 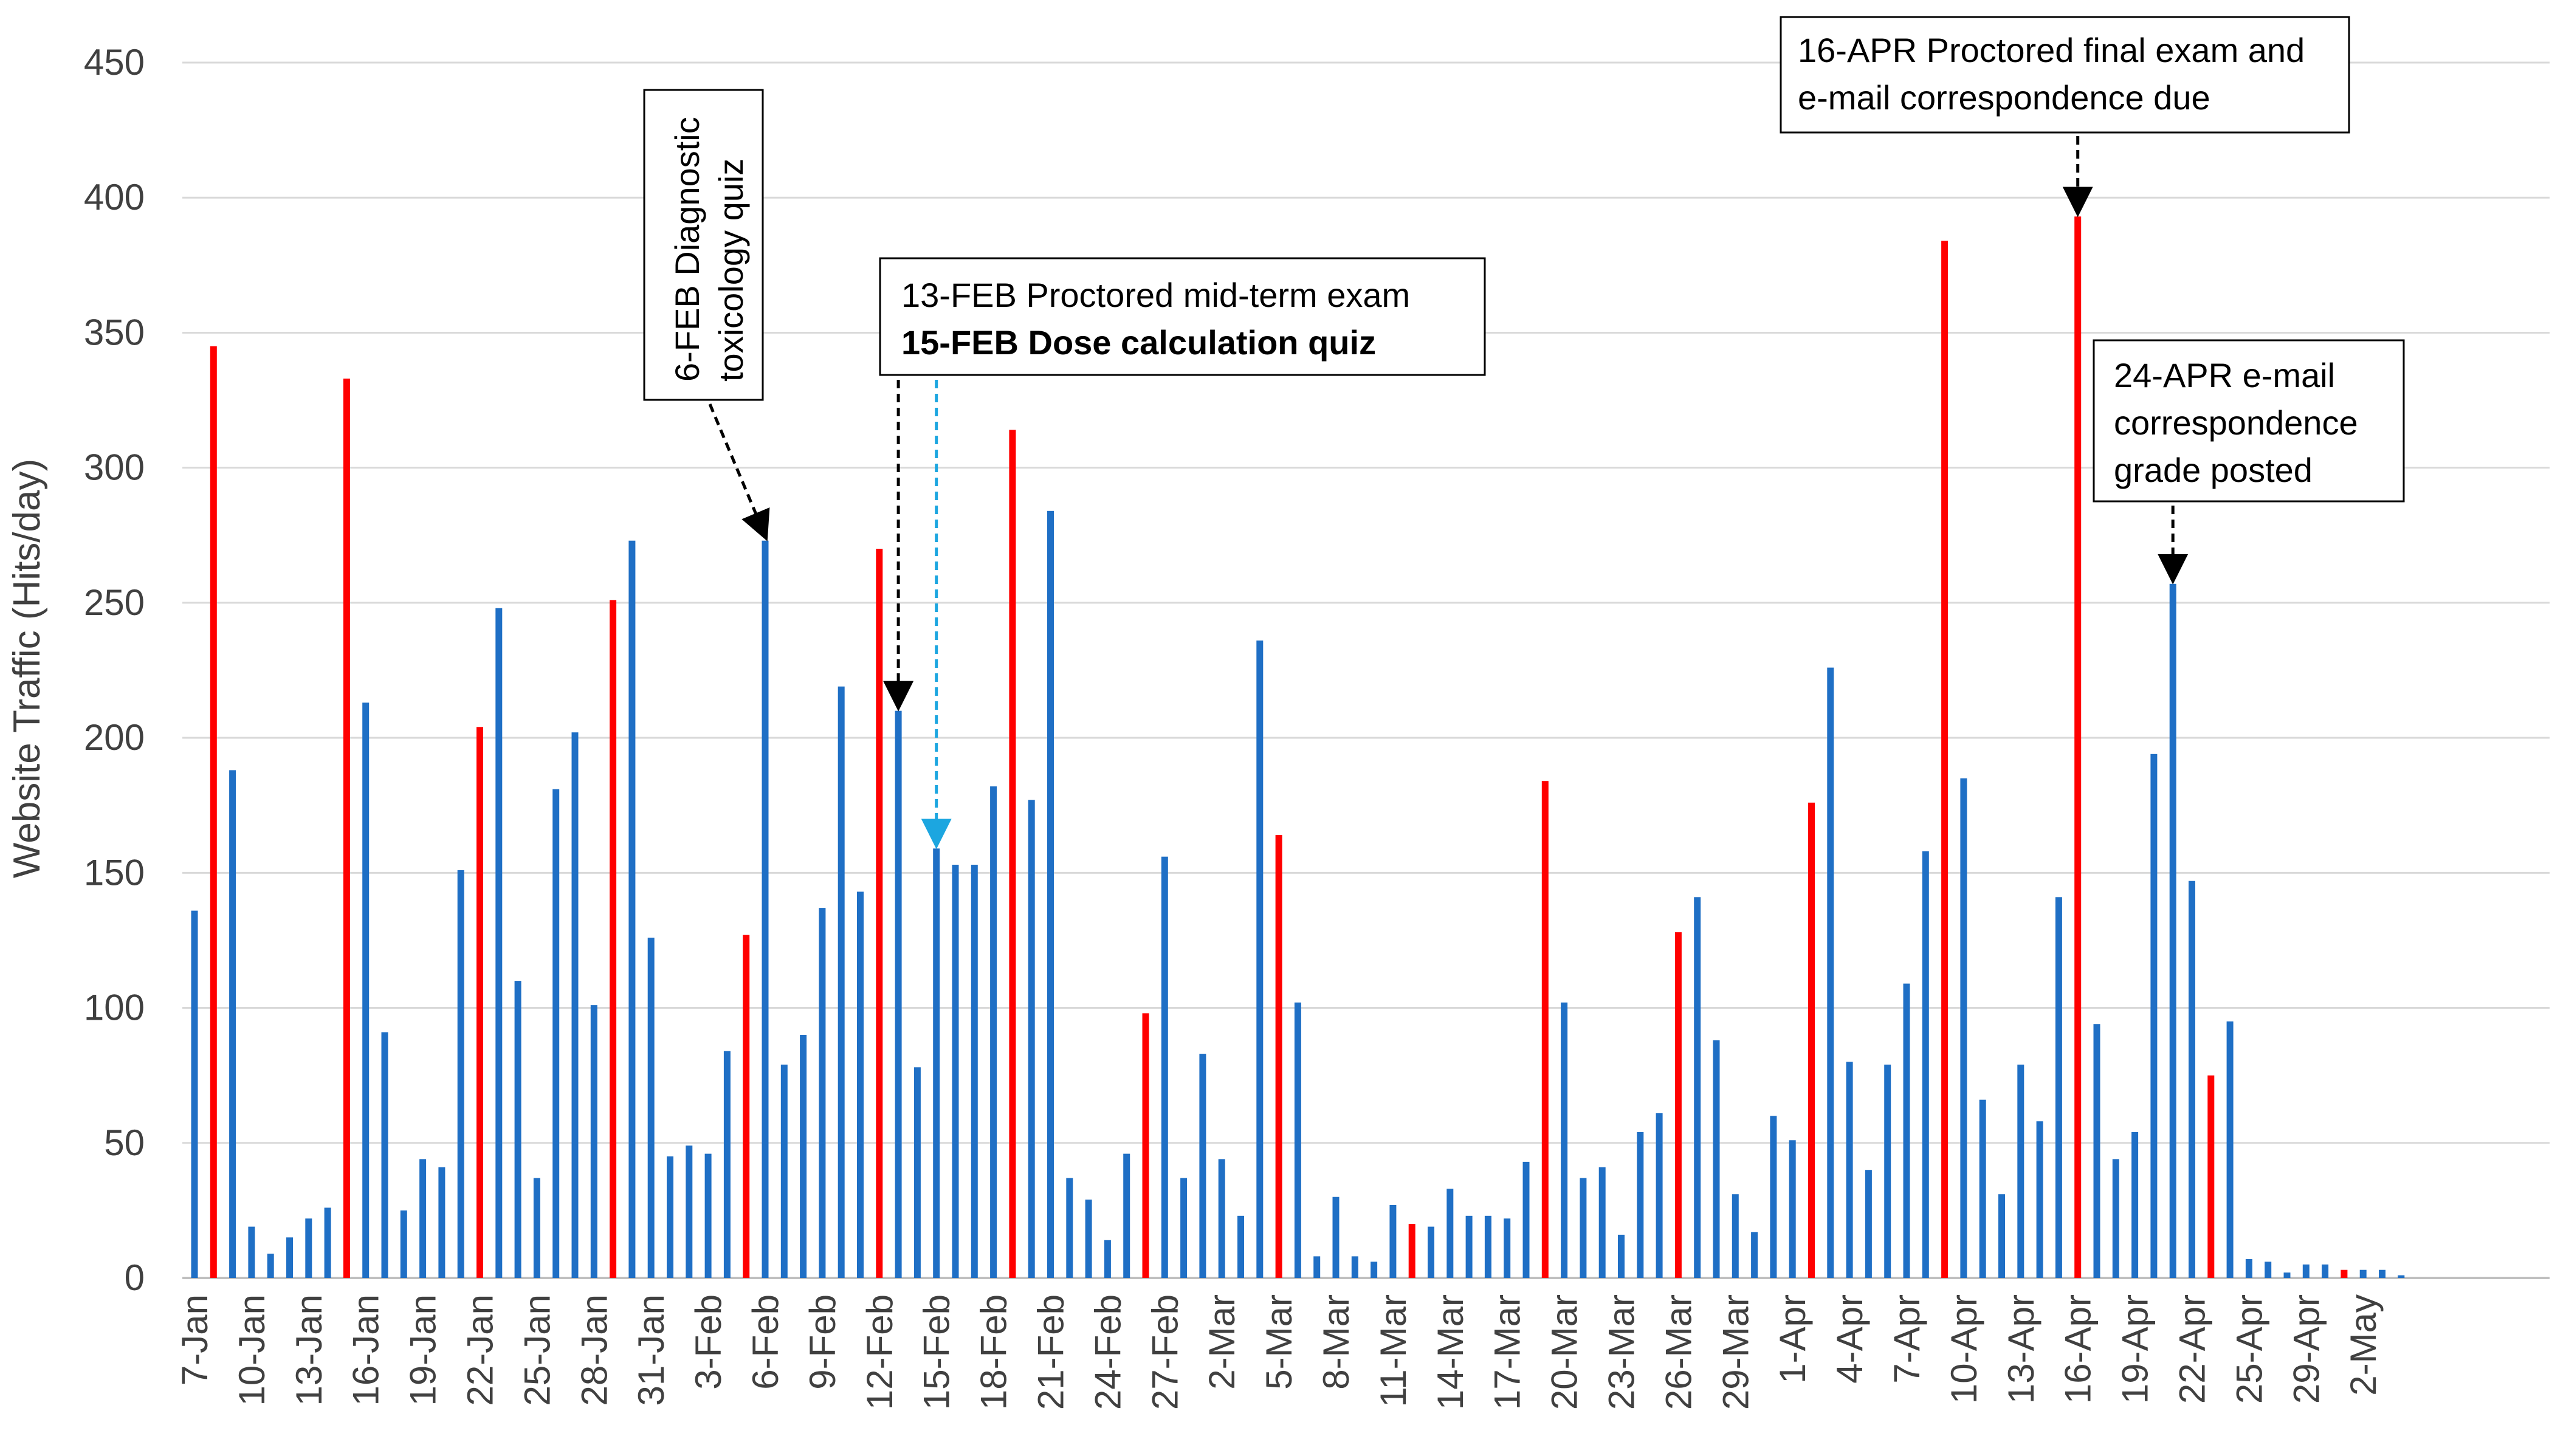 What do you see at coordinates (114, 602) in the screenshot?
I see `y-tick-label: 250` at bounding box center [114, 602].